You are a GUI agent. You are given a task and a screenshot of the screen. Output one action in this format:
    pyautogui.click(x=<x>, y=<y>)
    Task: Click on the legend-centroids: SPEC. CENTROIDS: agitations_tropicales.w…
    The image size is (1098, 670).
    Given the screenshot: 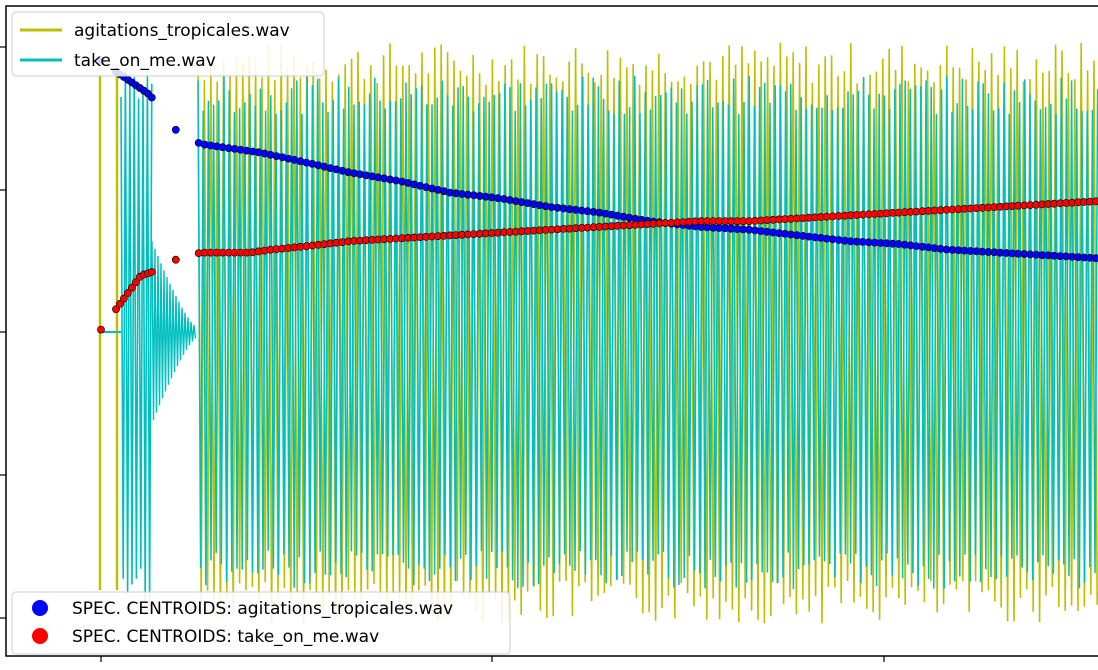 What is the action you would take?
    pyautogui.click(x=261, y=623)
    